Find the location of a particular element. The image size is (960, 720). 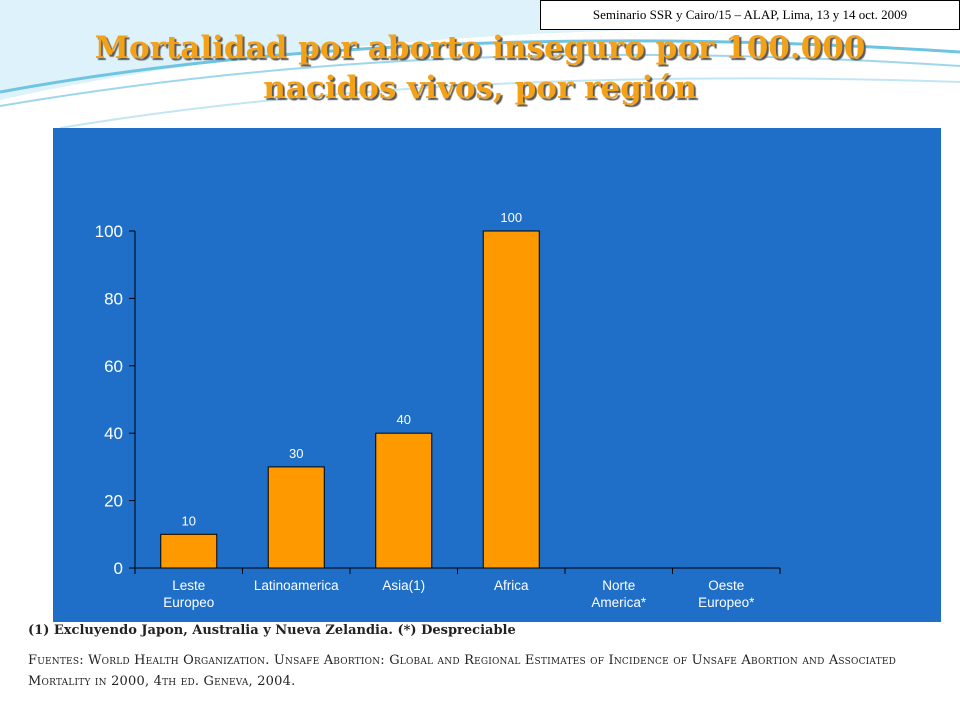

x-category-label: Africa is located at coordinates (511, 585).